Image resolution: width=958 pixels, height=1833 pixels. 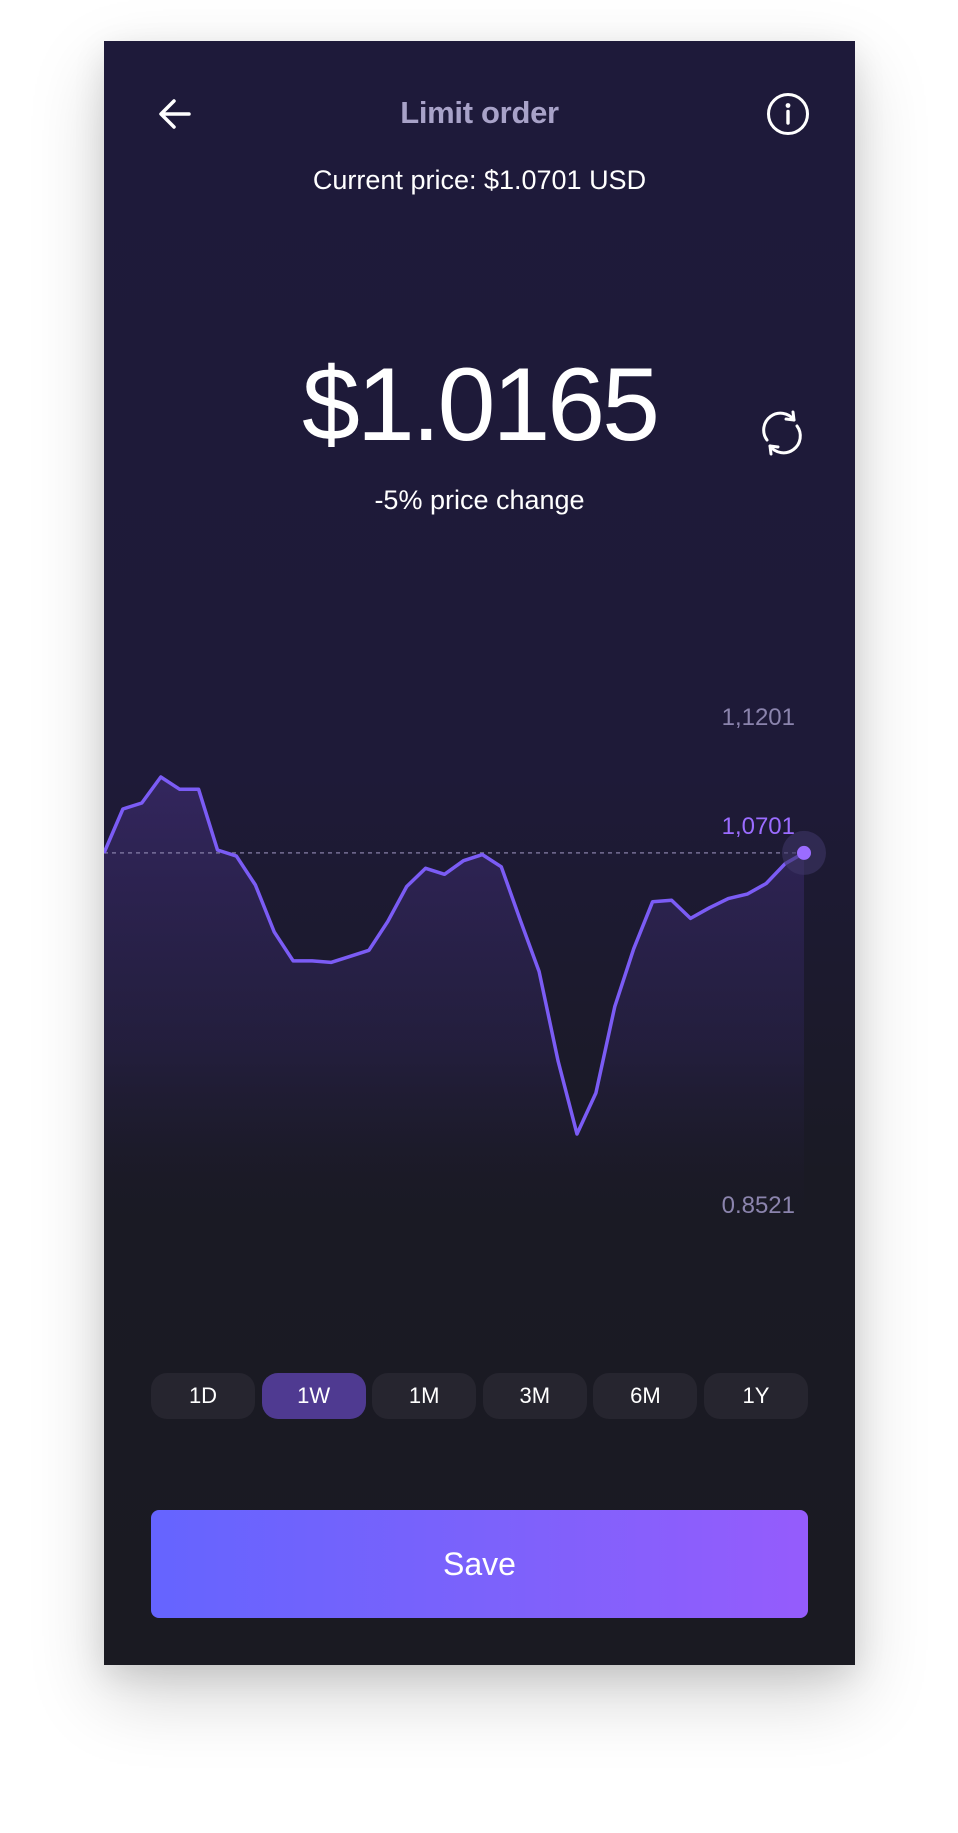 What do you see at coordinates (758, 826) in the screenshot?
I see `y-axis-current-label: 1,0701` at bounding box center [758, 826].